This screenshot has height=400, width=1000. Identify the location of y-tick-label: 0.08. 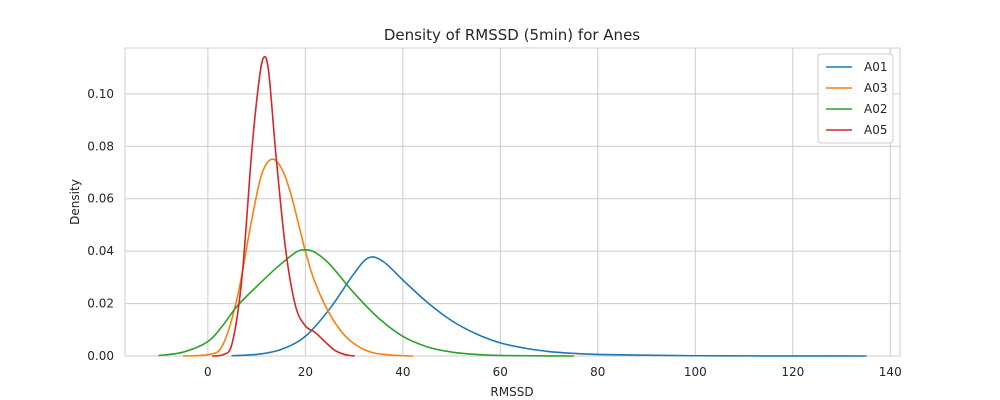
(100, 146).